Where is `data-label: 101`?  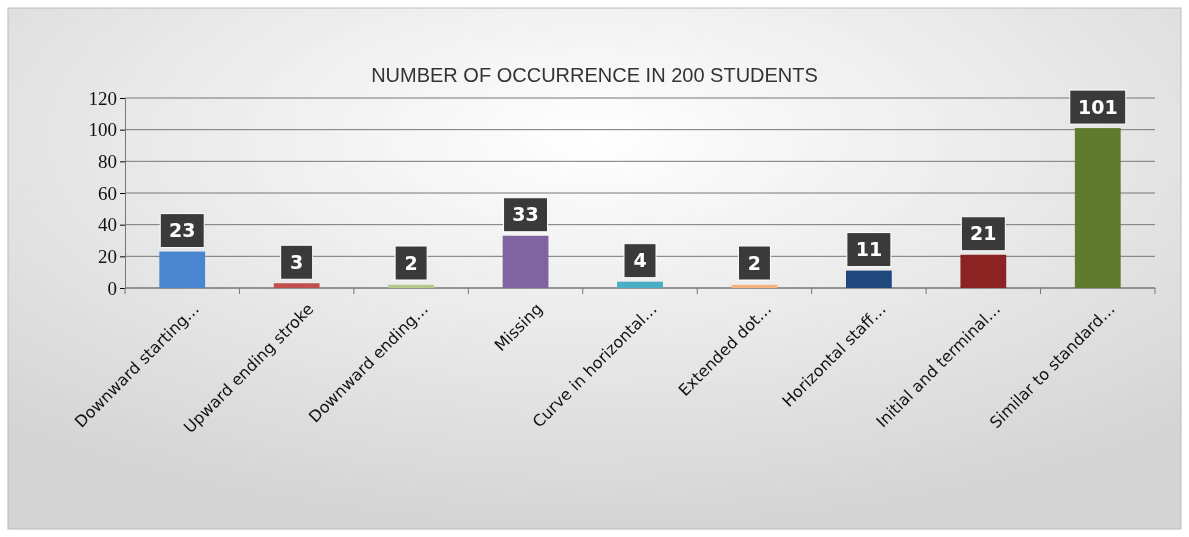
data-label: 101 is located at coordinates (1097, 106).